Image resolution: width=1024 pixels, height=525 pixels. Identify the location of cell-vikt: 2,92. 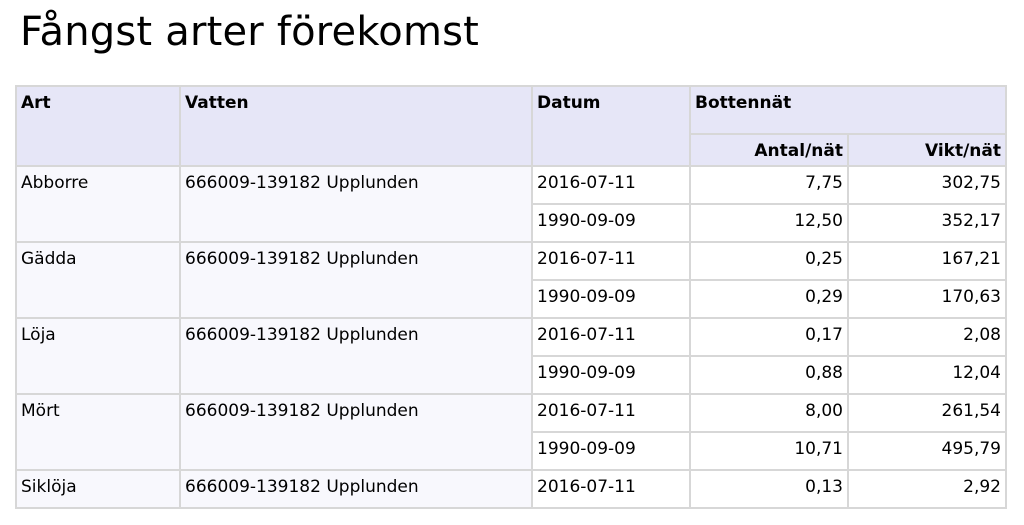
(927, 489).